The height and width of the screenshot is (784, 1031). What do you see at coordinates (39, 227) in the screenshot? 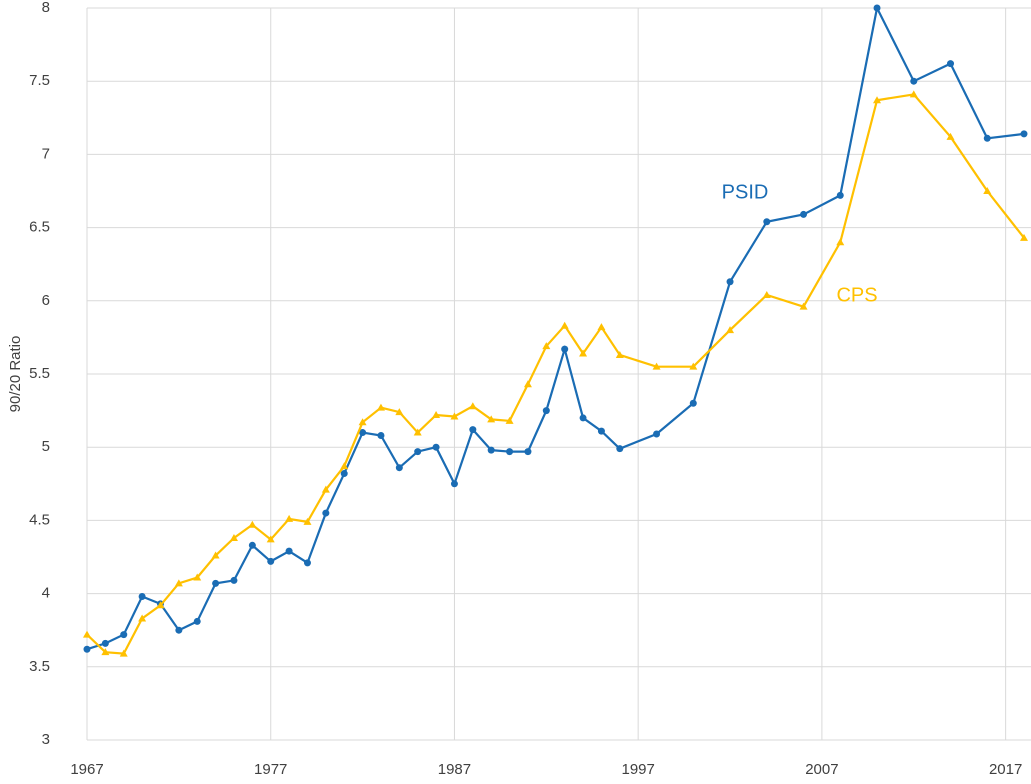
I see `y-tick-label: 6.5` at bounding box center [39, 227].